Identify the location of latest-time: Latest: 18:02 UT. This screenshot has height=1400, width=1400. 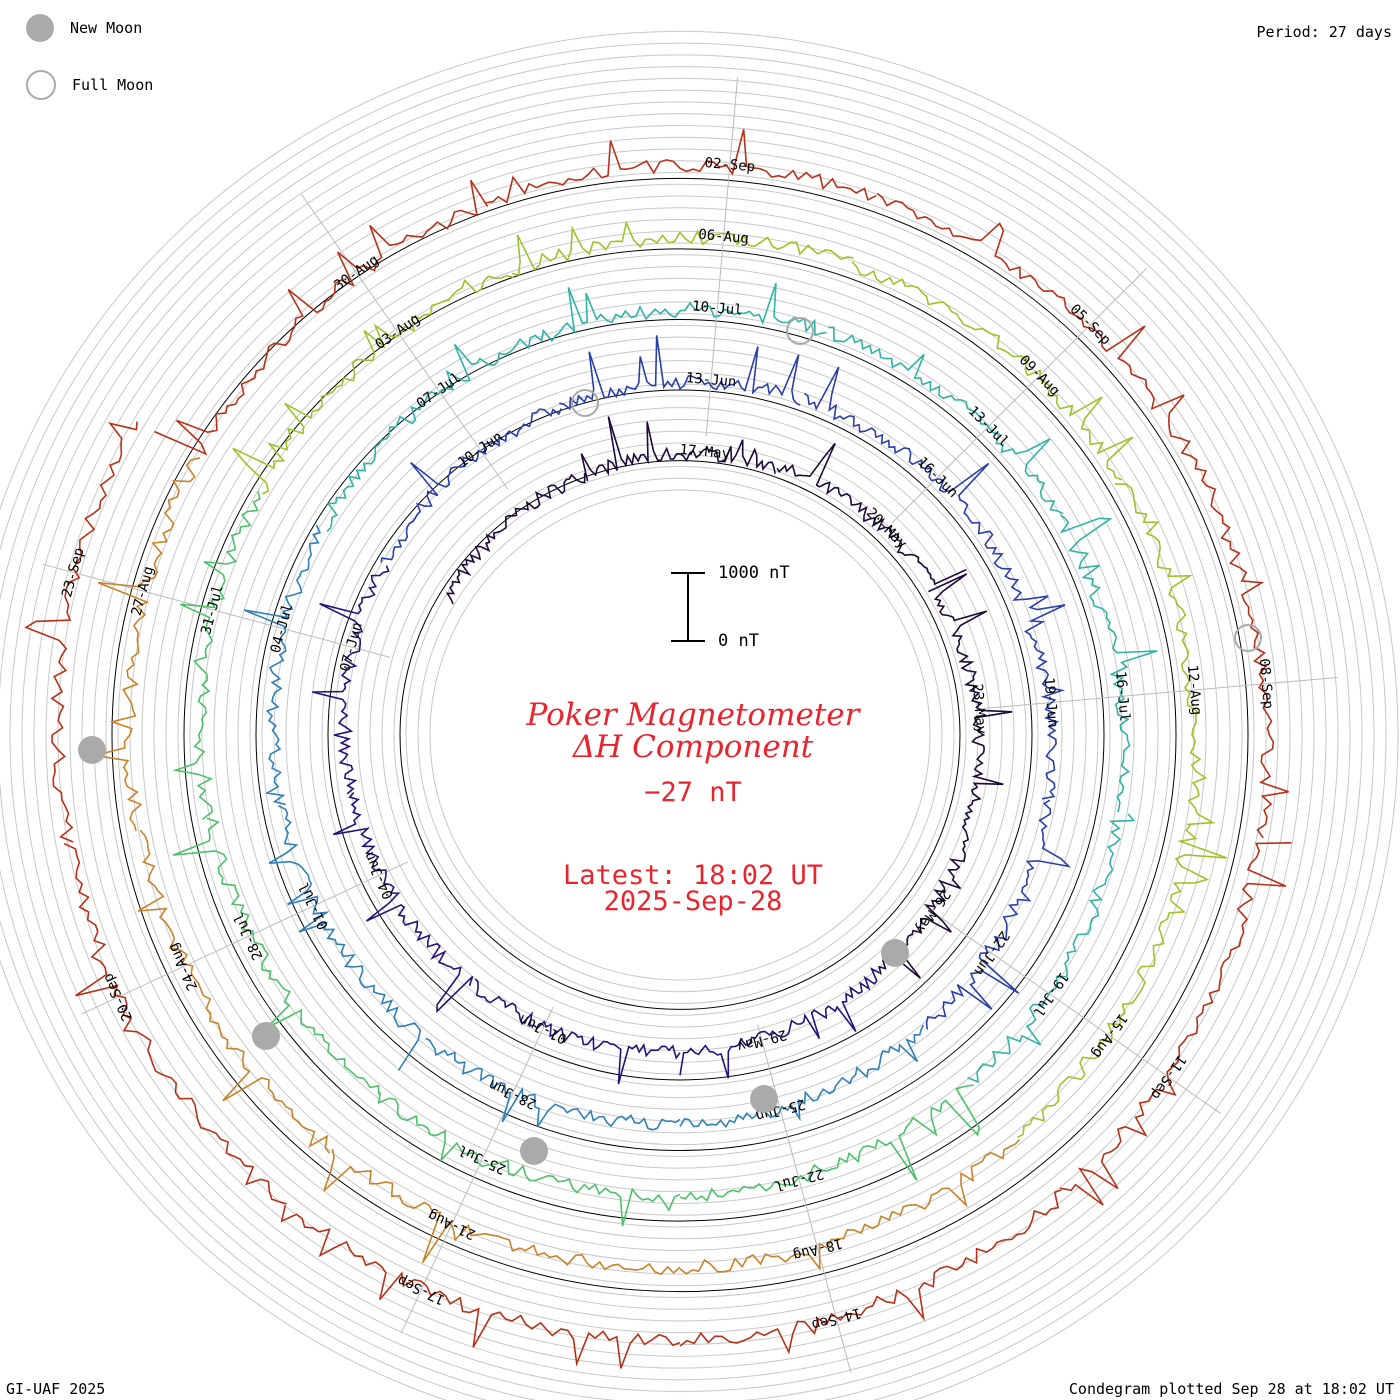
(693, 875).